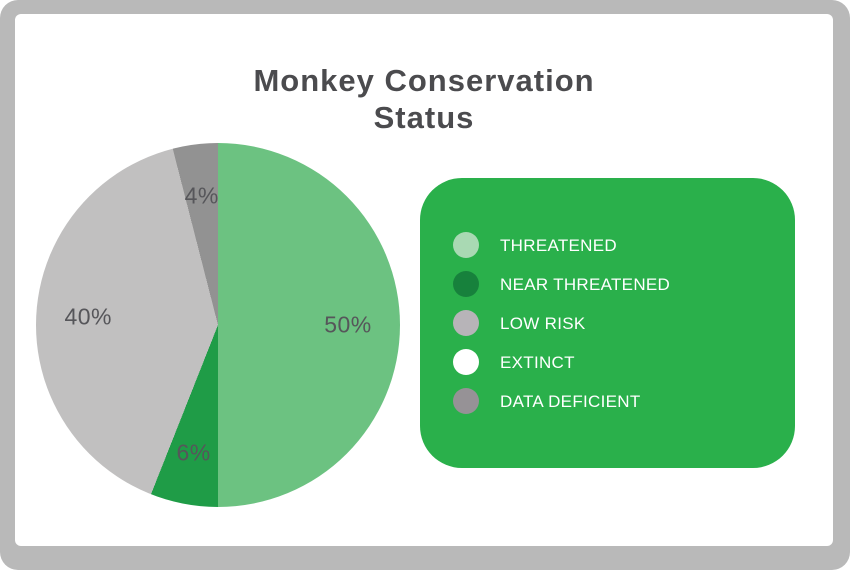 Image resolution: width=850 pixels, height=570 pixels. What do you see at coordinates (624, 245) in the screenshot?
I see `legend-item: THREATENED` at bounding box center [624, 245].